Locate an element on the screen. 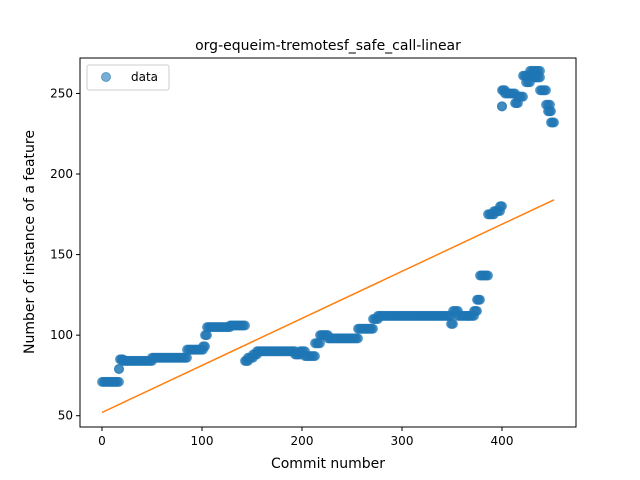  x-tick-label-100: 100 is located at coordinates (202, 441).